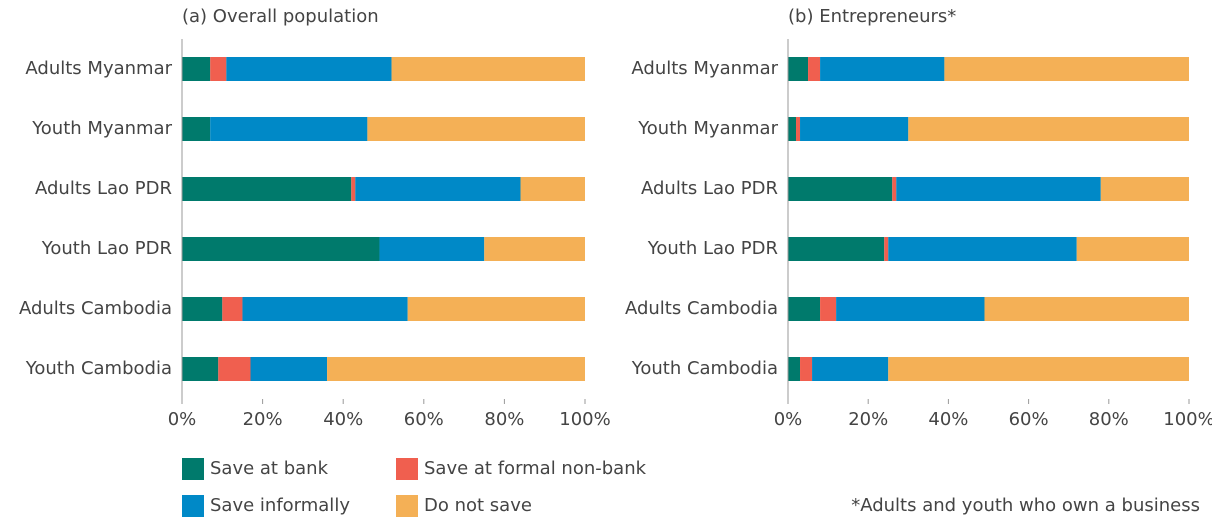 The height and width of the screenshot is (519, 1212). I want to click on legend-label: Save informally, so click(280, 505).